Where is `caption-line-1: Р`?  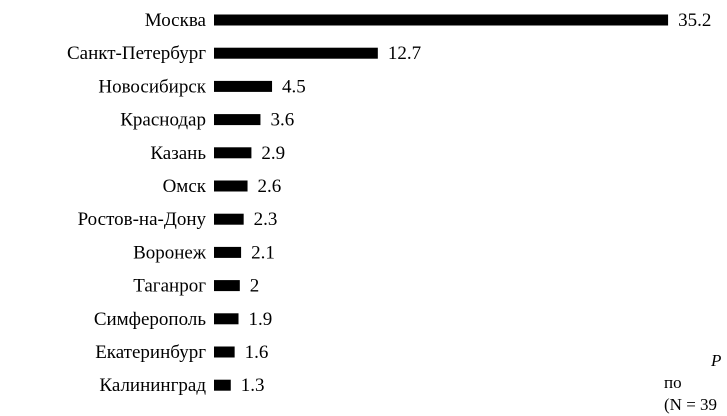
caption-line-1: Р is located at coordinates (716, 360).